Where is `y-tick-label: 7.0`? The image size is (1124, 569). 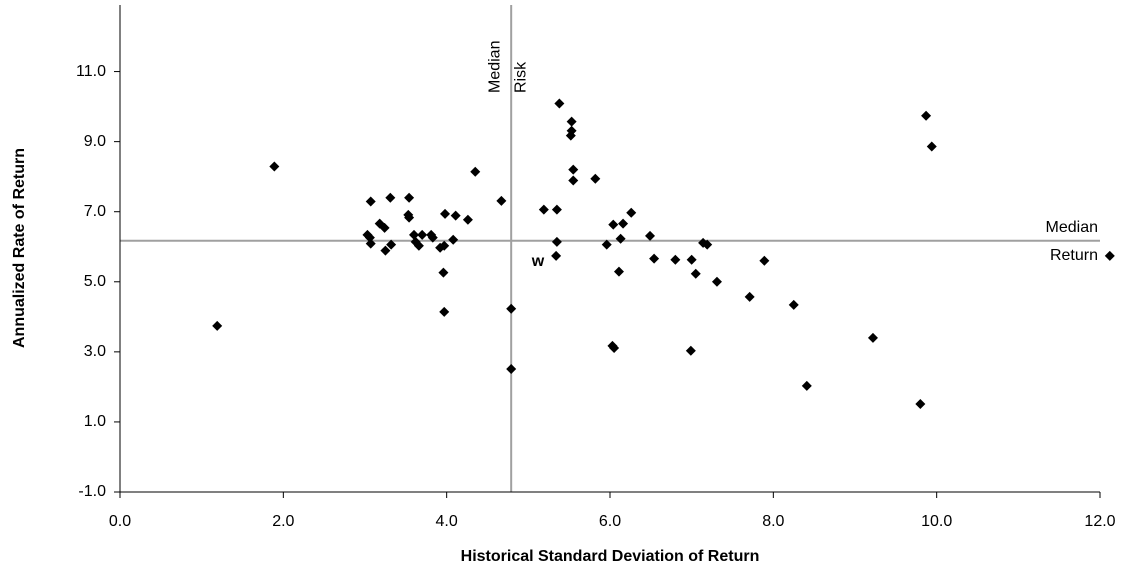 y-tick-label: 7.0 is located at coordinates (95, 211).